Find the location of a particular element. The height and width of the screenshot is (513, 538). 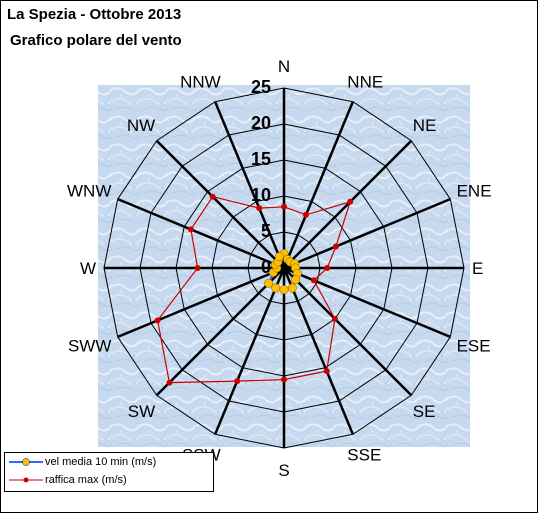

axis-spoke-ne is located at coordinates (348, 204).